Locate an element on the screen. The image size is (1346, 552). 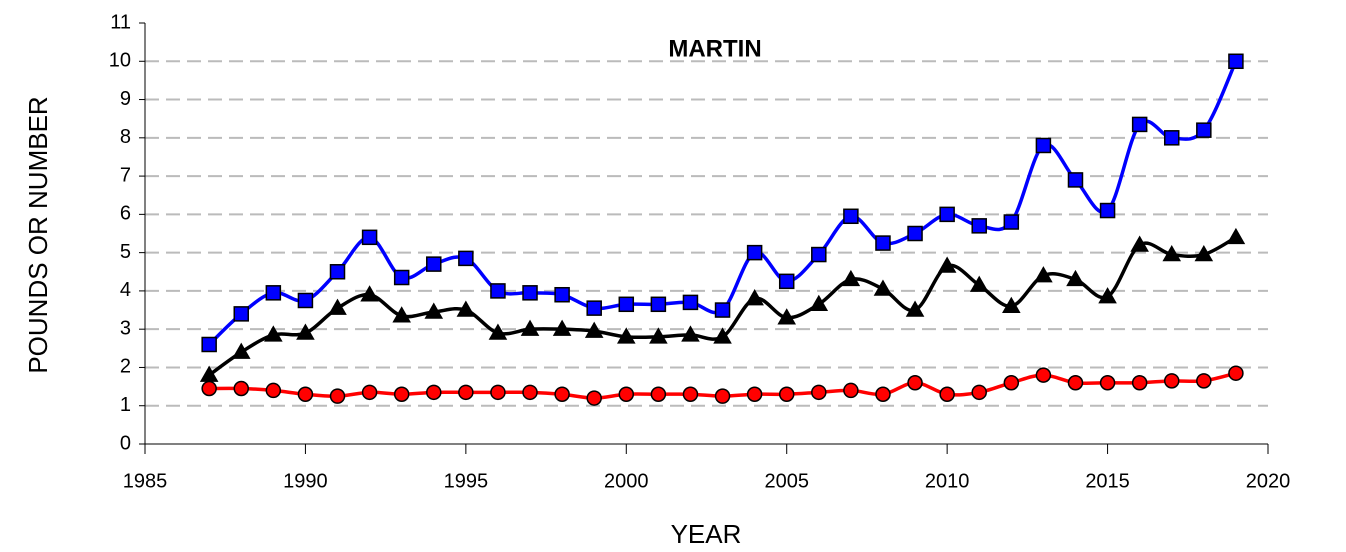
y-axis-label: POUNDS OR NUMBER is located at coordinates (38, 234).